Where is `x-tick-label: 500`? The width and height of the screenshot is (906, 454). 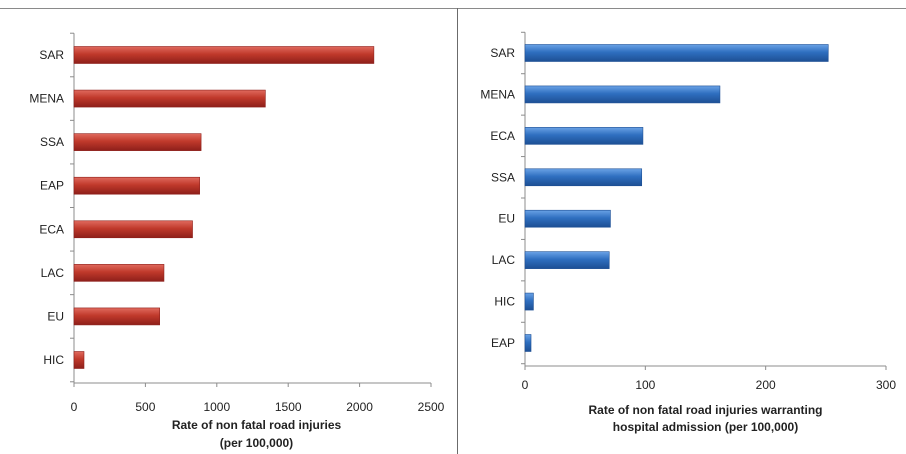 x-tick-label: 500 is located at coordinates (145, 407).